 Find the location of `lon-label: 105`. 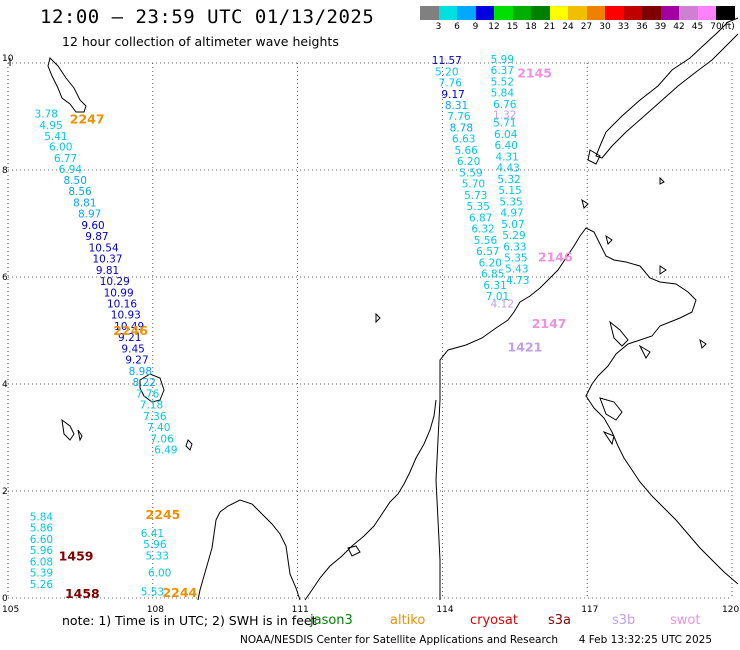

lon-label: 105 is located at coordinates (10, 610).